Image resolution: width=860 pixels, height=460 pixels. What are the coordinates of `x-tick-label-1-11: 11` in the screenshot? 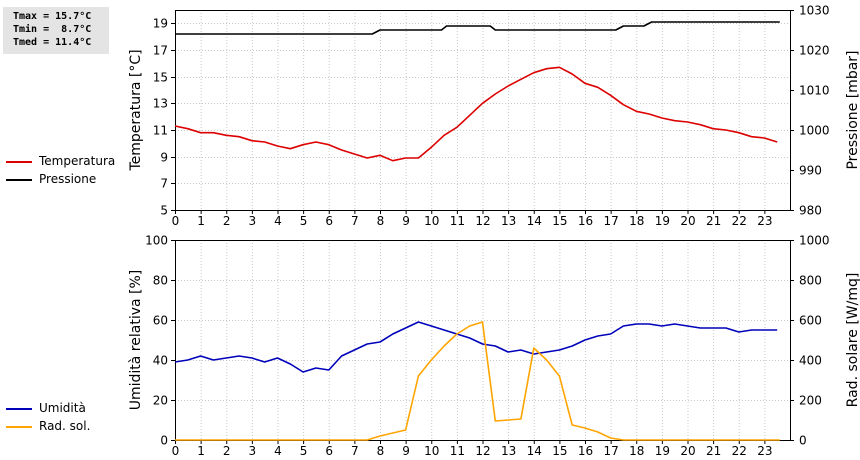 It's located at (457, 451).